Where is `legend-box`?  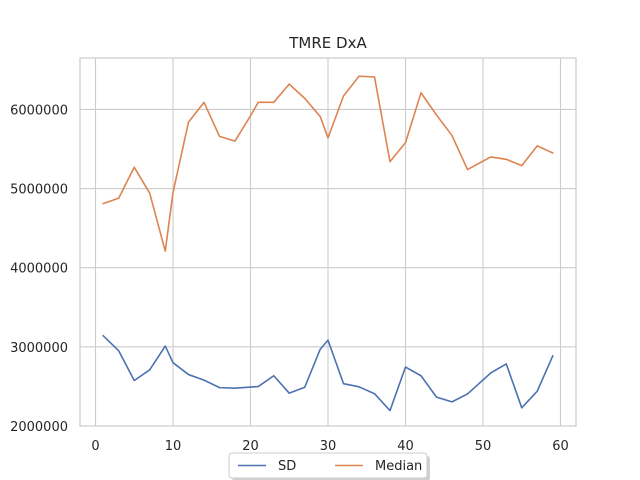
legend-box is located at coordinates (328, 465).